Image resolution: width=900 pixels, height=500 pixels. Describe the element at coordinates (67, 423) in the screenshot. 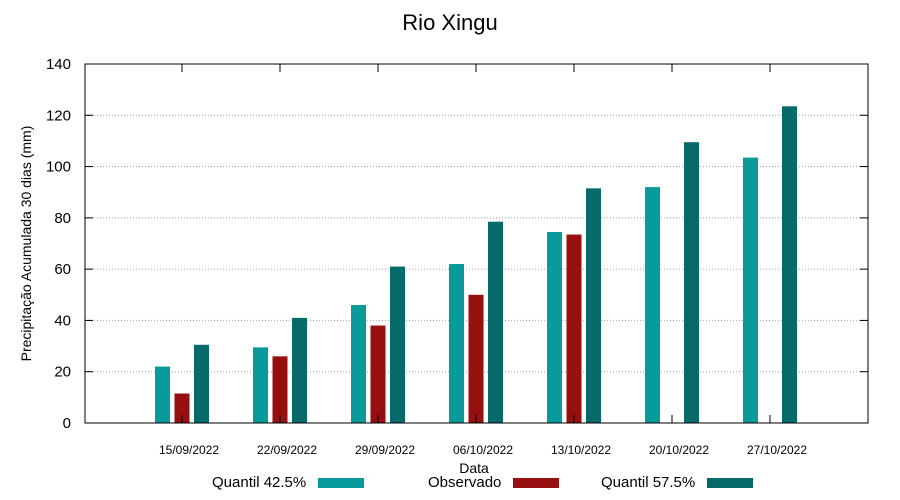

I see `y-tick-label: 0` at that location.